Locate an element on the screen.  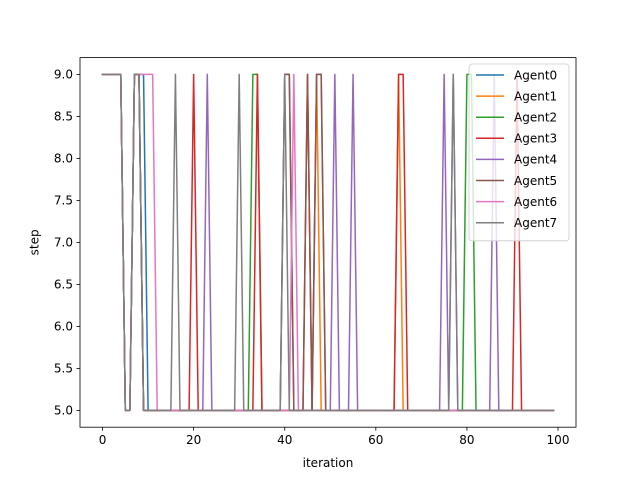
y-tick-label: 9.0 is located at coordinates (63, 75).